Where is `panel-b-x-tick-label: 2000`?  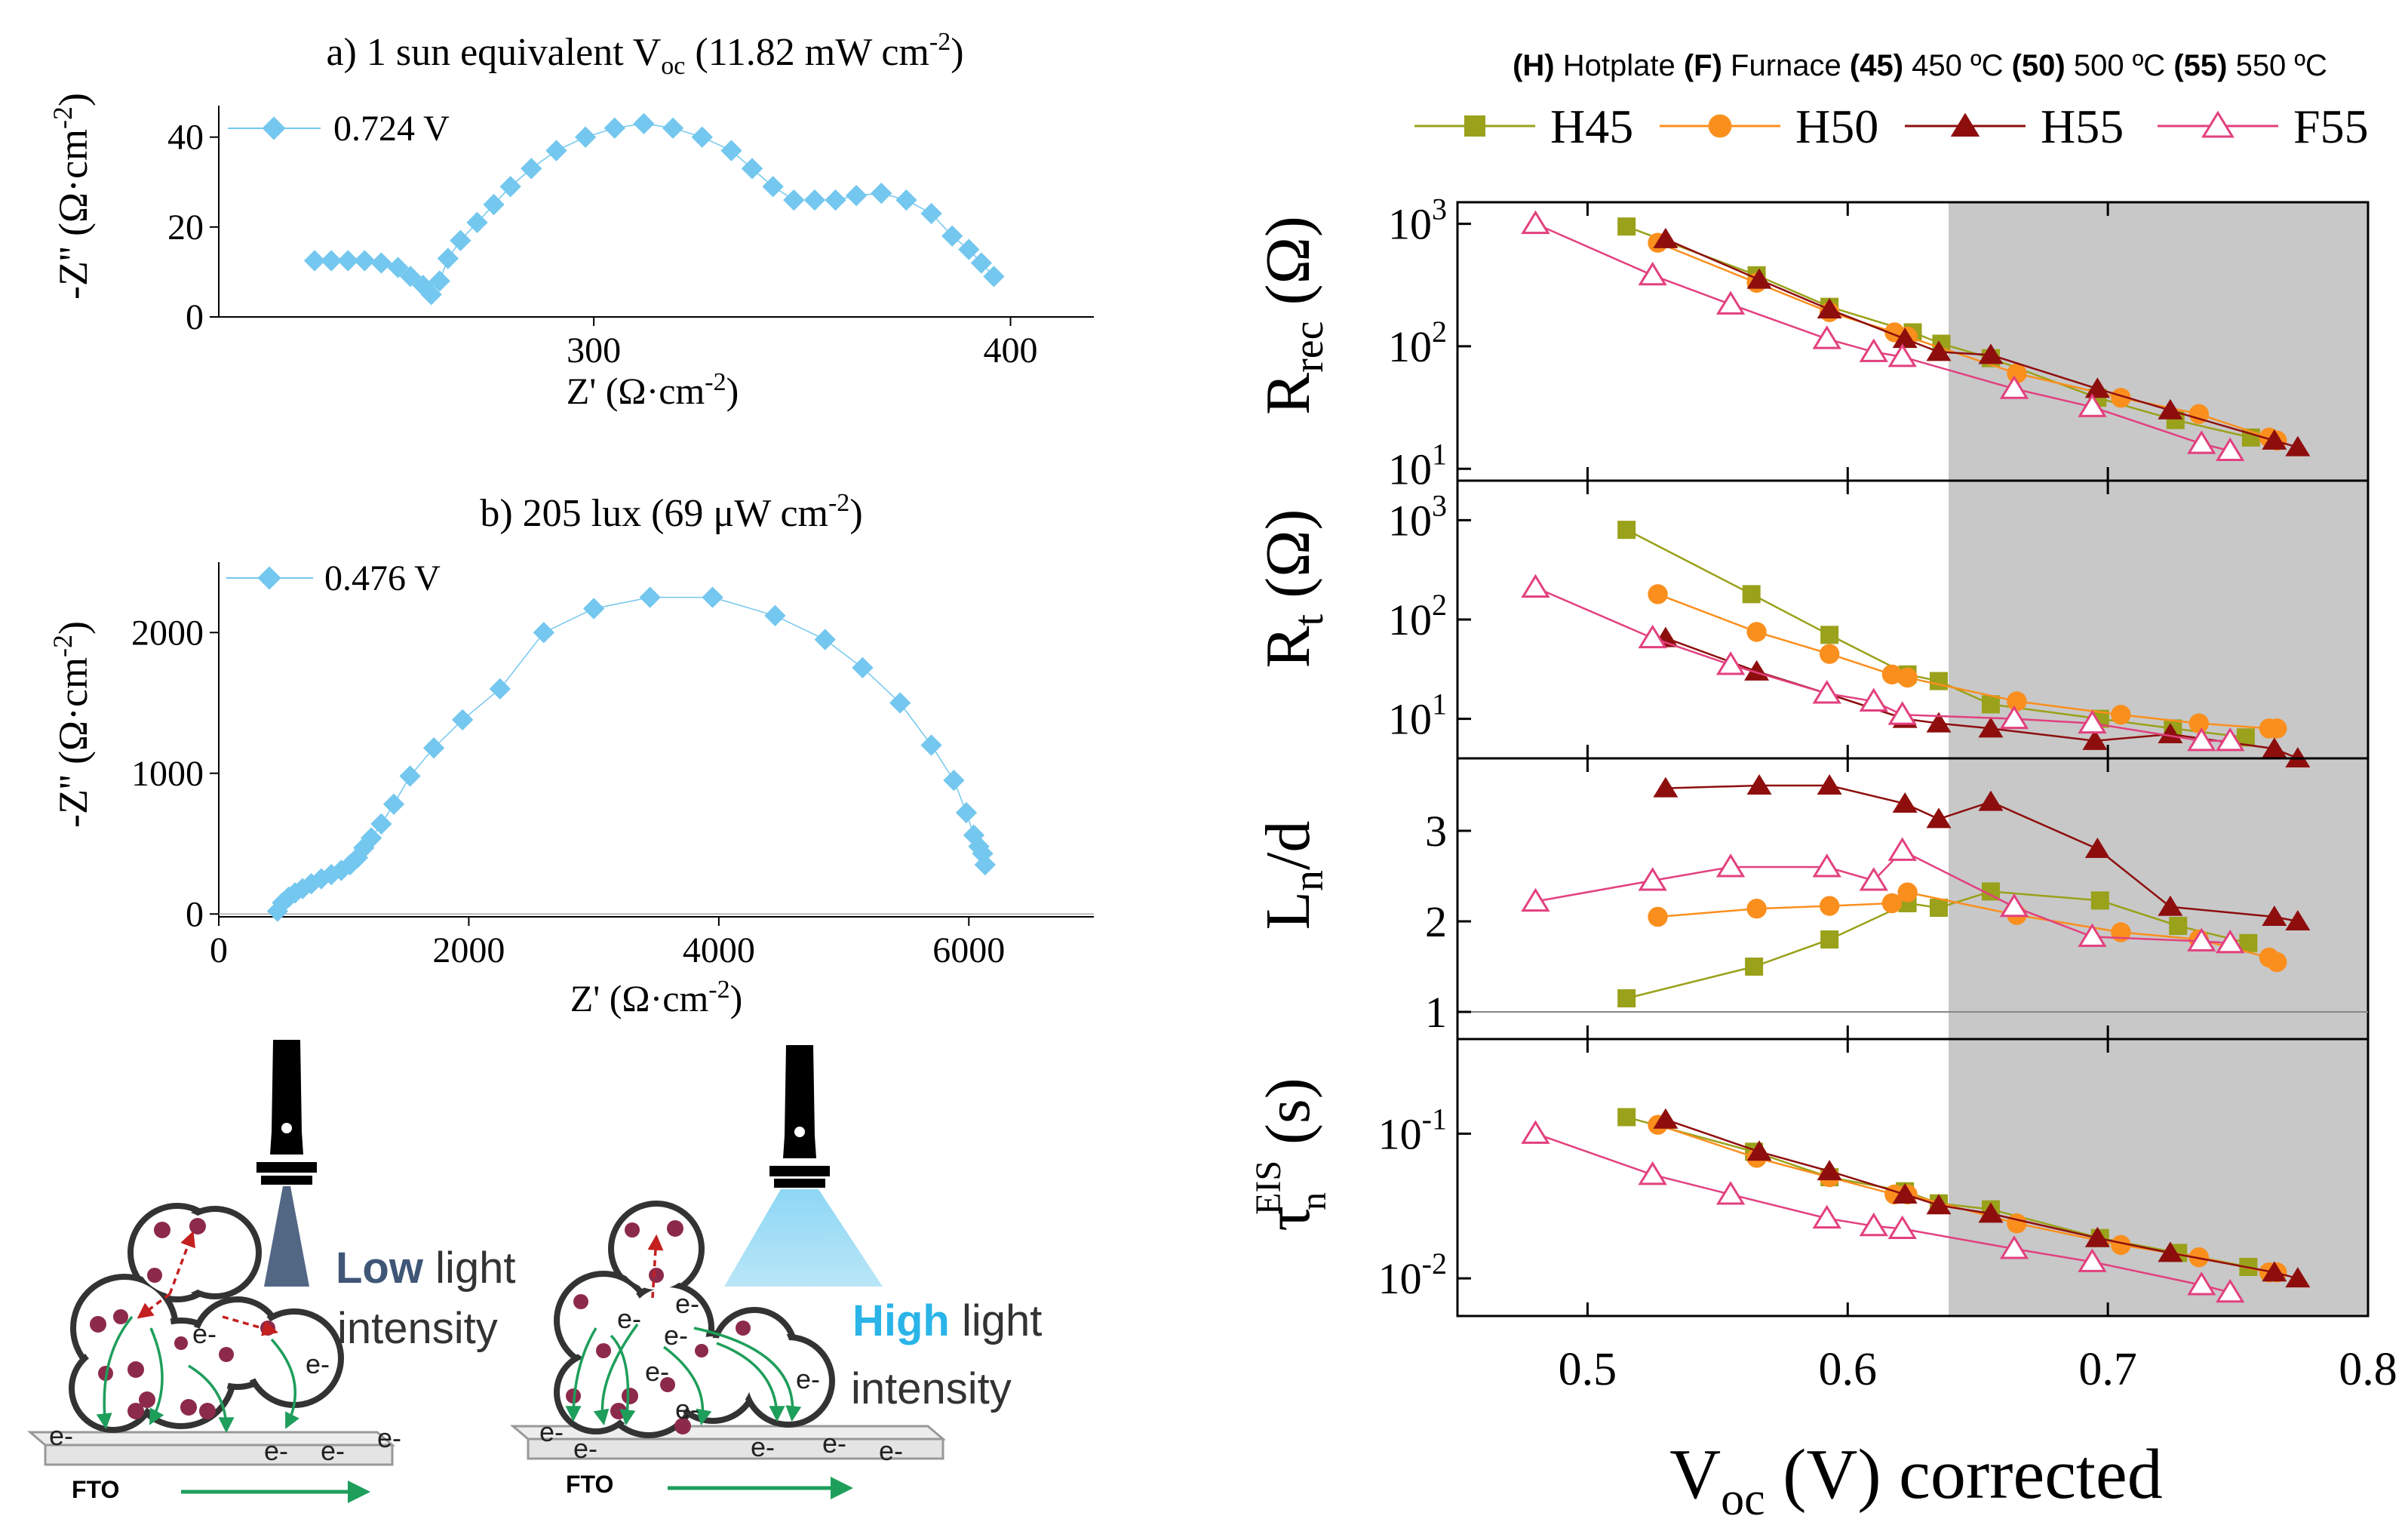
panel-b-x-tick-label: 2000 is located at coordinates (468, 950).